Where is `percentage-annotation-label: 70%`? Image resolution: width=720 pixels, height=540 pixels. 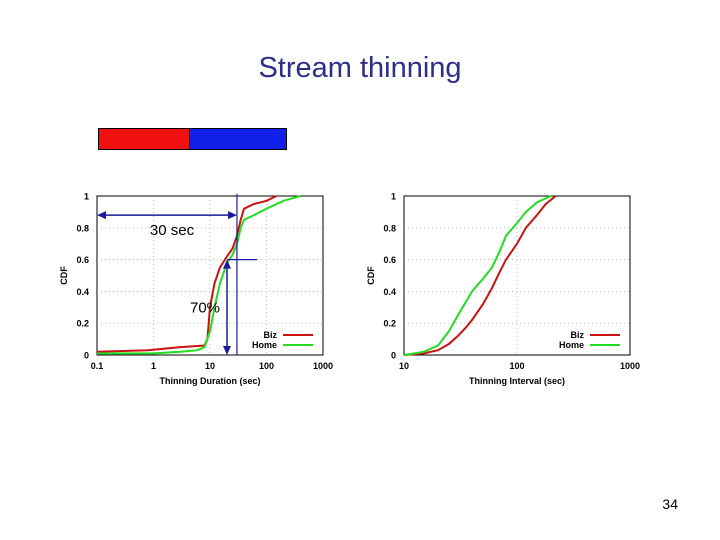 percentage-annotation-label: 70% is located at coordinates (205, 307).